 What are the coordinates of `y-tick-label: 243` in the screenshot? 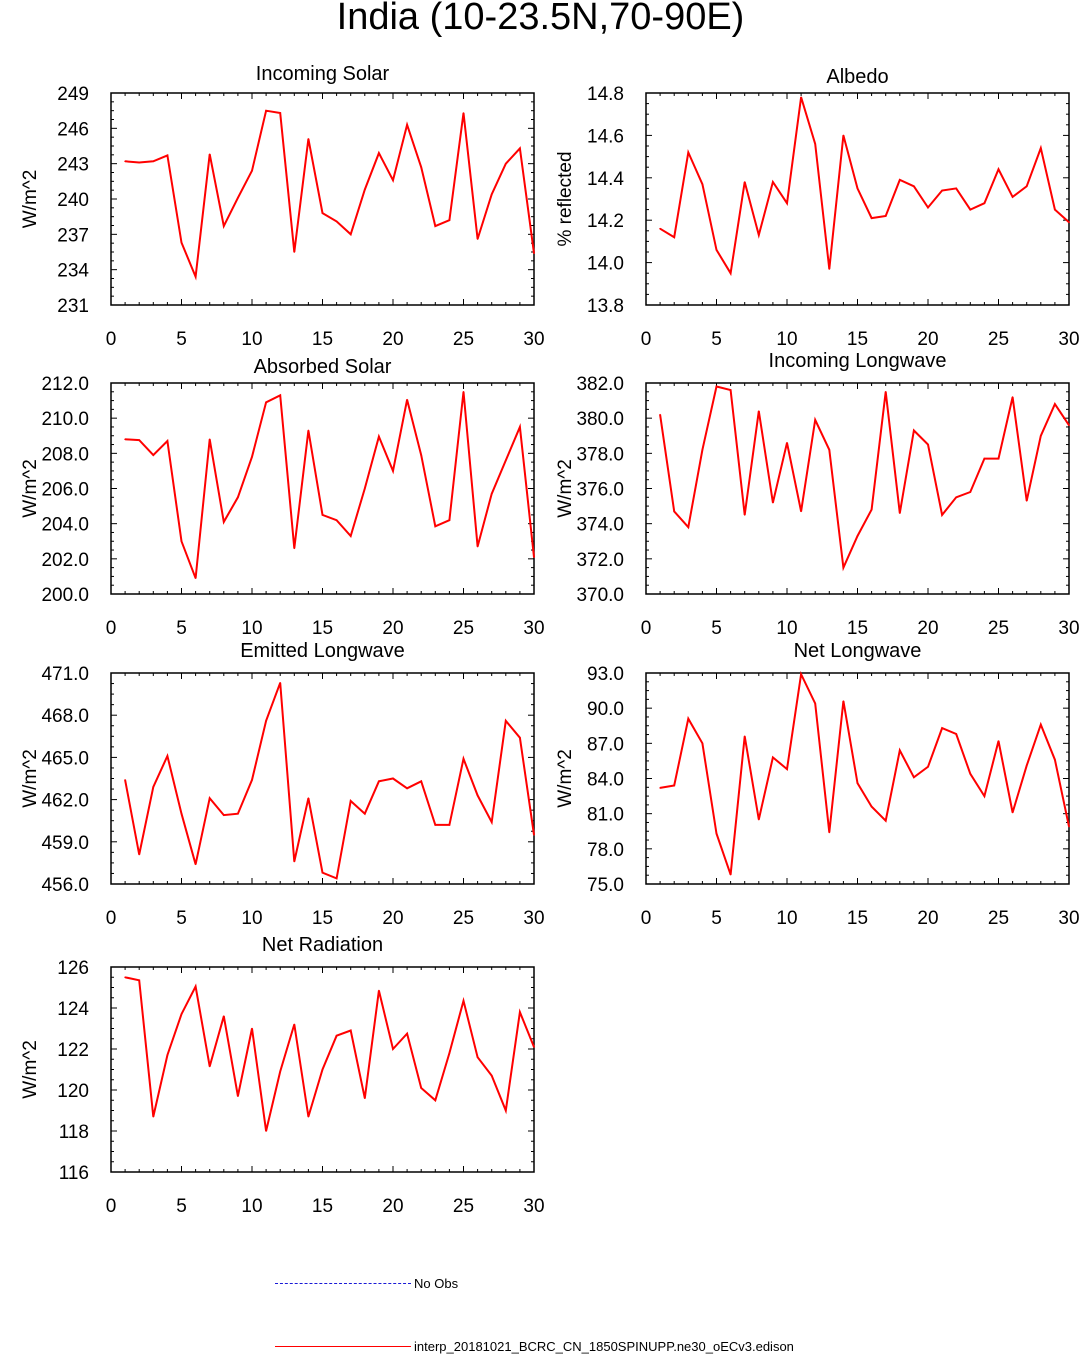 It's located at (73, 165).